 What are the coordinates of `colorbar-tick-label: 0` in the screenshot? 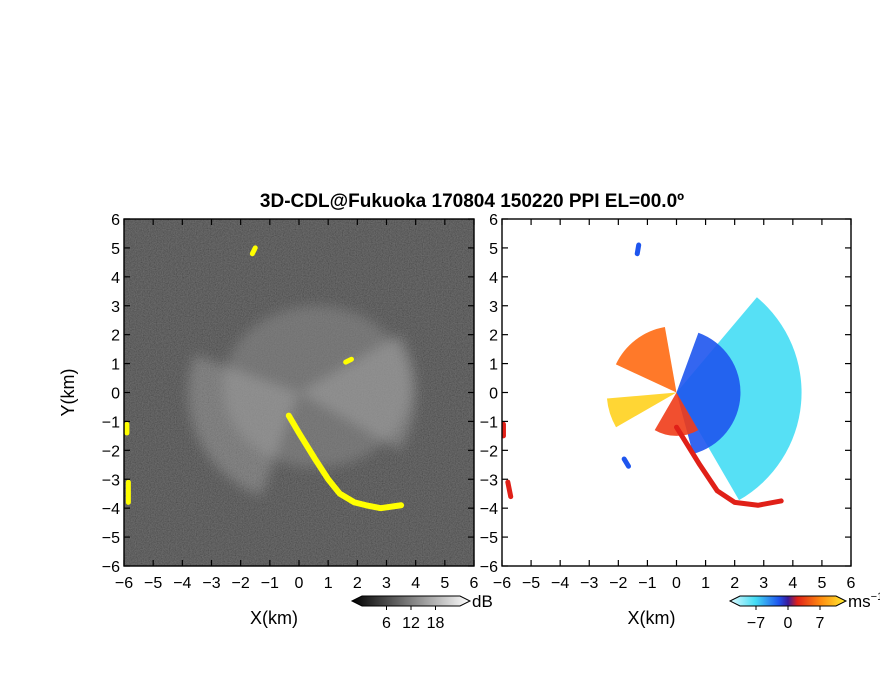 It's located at (788, 623).